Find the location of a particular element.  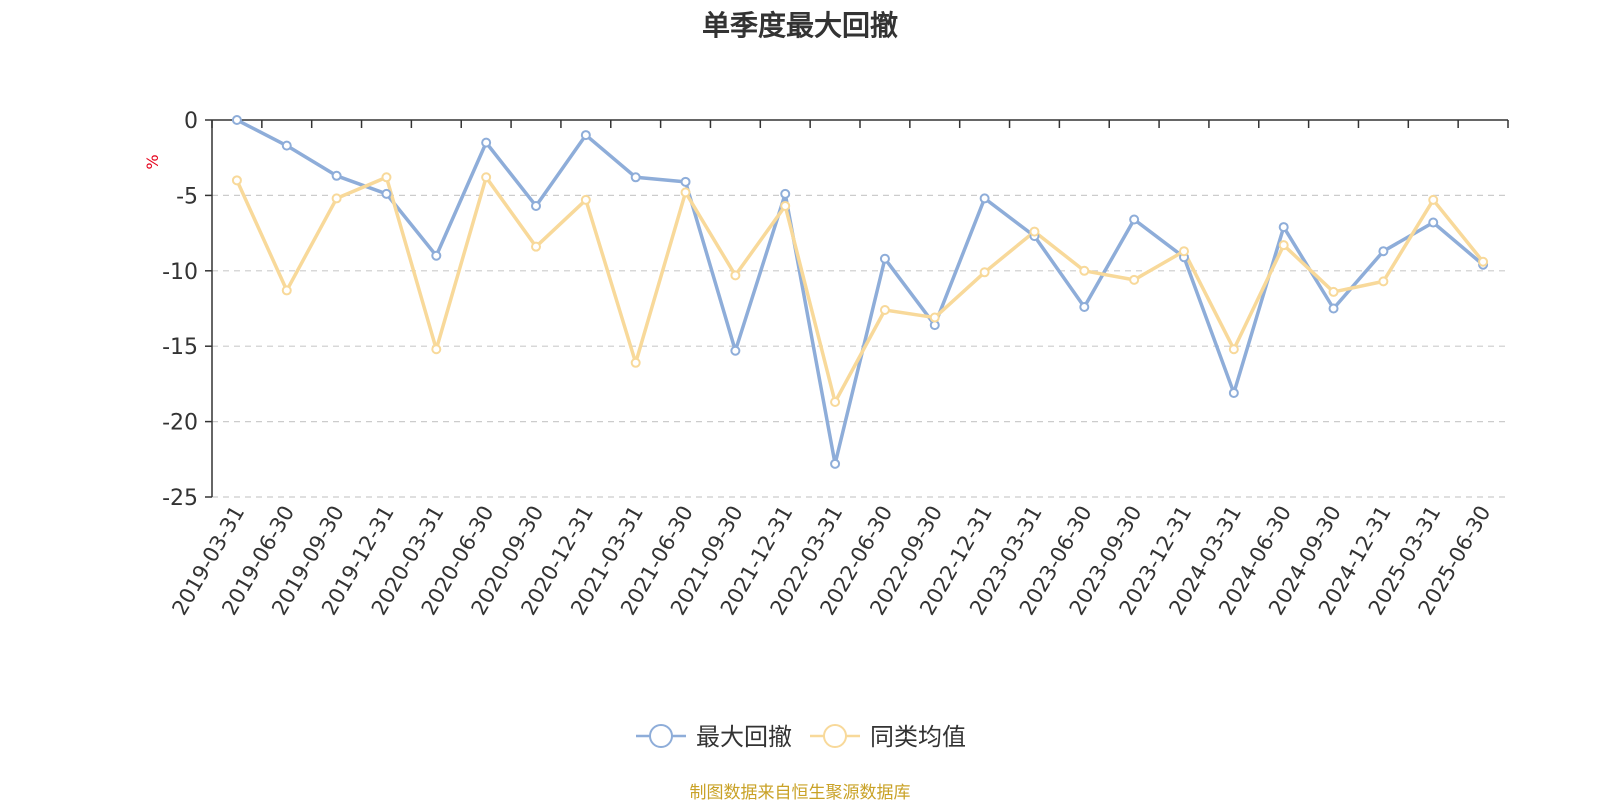

legend-label: 同类均值 is located at coordinates (918, 737).